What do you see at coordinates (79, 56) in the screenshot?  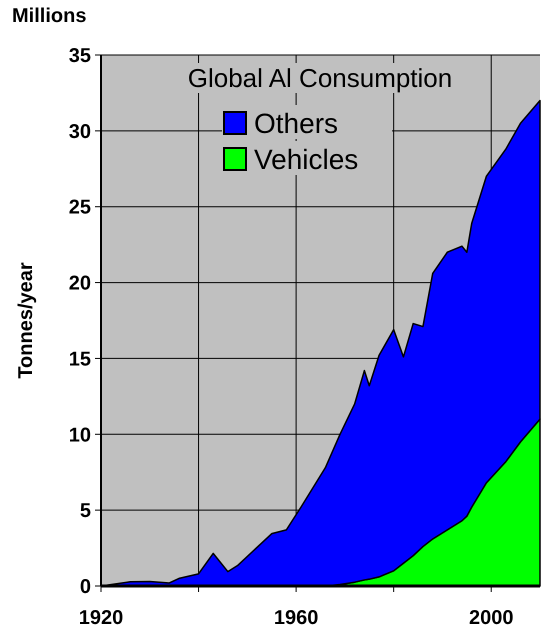 I see `y-tick-label: 35` at bounding box center [79, 56].